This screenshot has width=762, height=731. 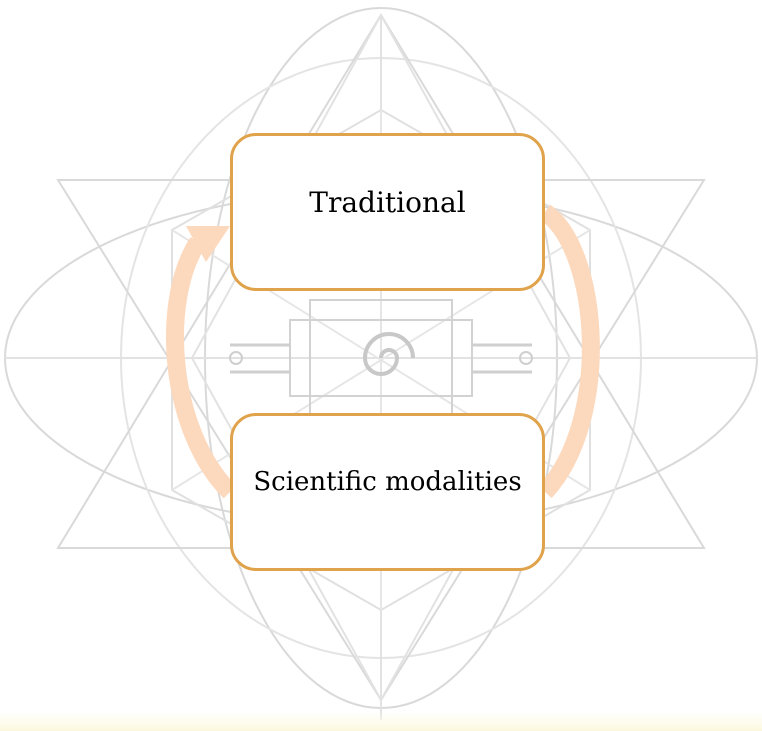 What do you see at coordinates (381, 721) in the screenshot?
I see `bottom-highlight-band` at bounding box center [381, 721].